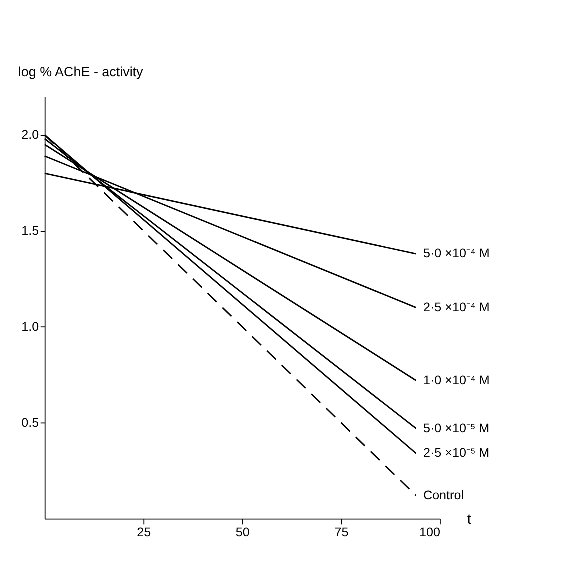  What do you see at coordinates (31, 423) in the screenshot?
I see `y-tick-label: 0.5` at bounding box center [31, 423].